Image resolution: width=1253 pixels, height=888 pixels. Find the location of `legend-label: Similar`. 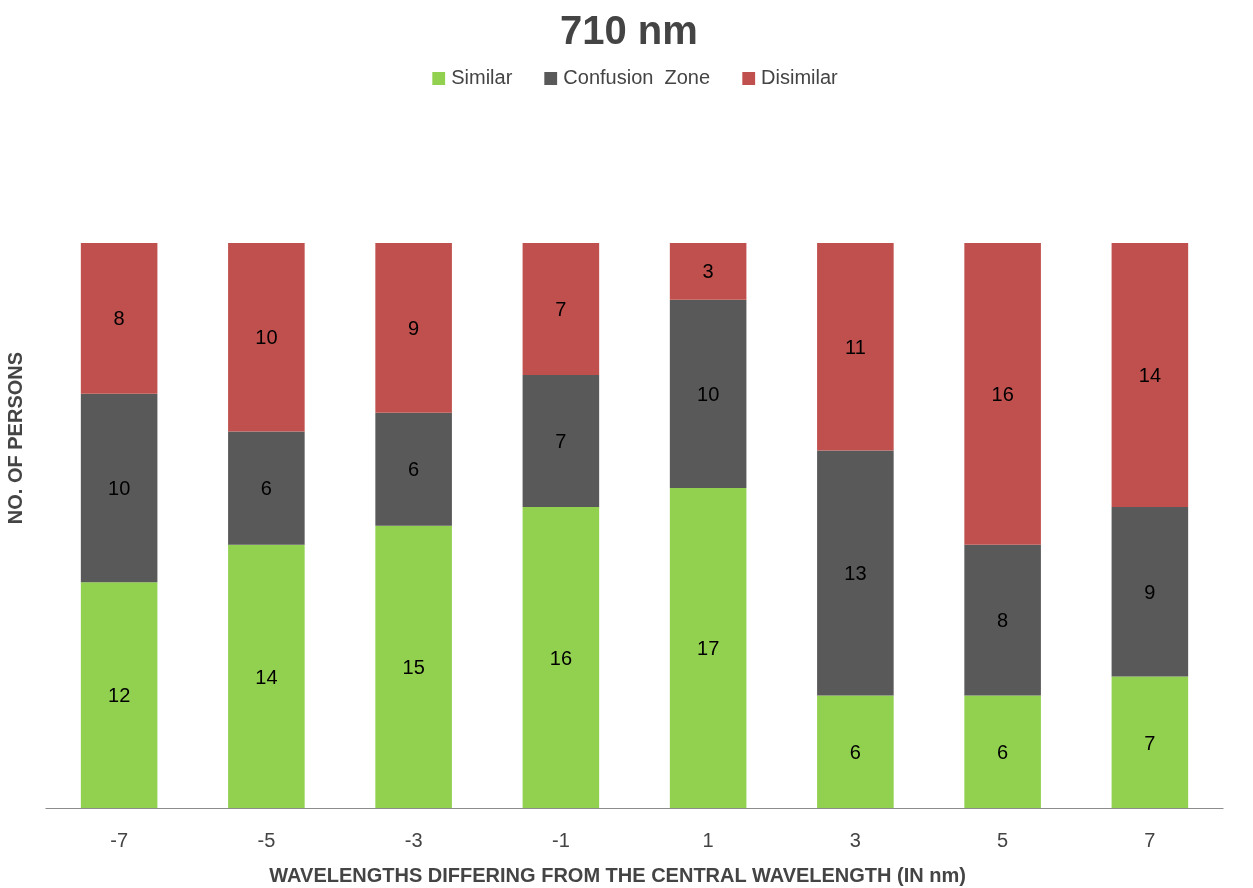

legend-label: Similar is located at coordinates (482, 77).